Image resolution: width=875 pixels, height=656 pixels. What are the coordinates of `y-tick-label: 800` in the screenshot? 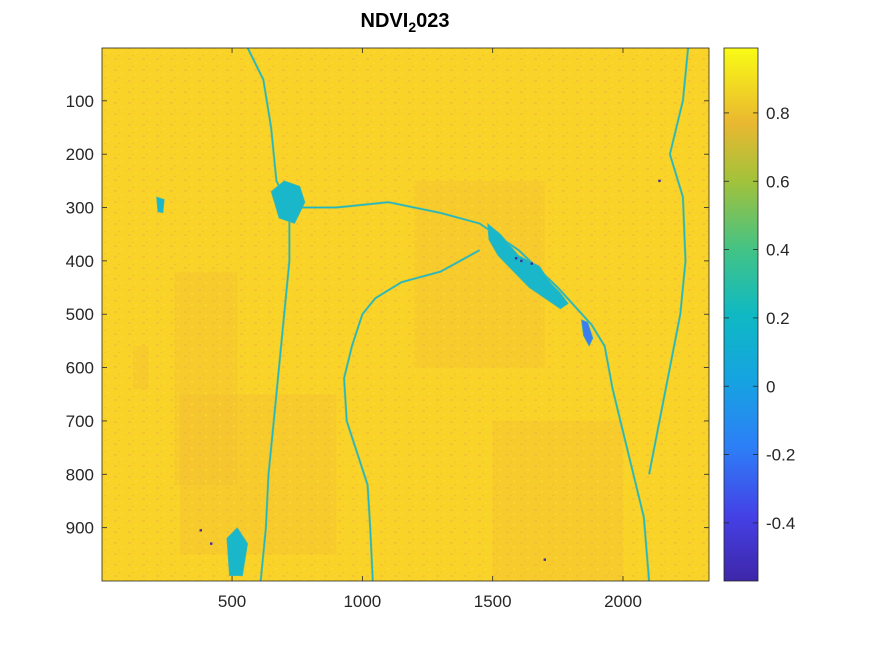 It's located at (80, 474).